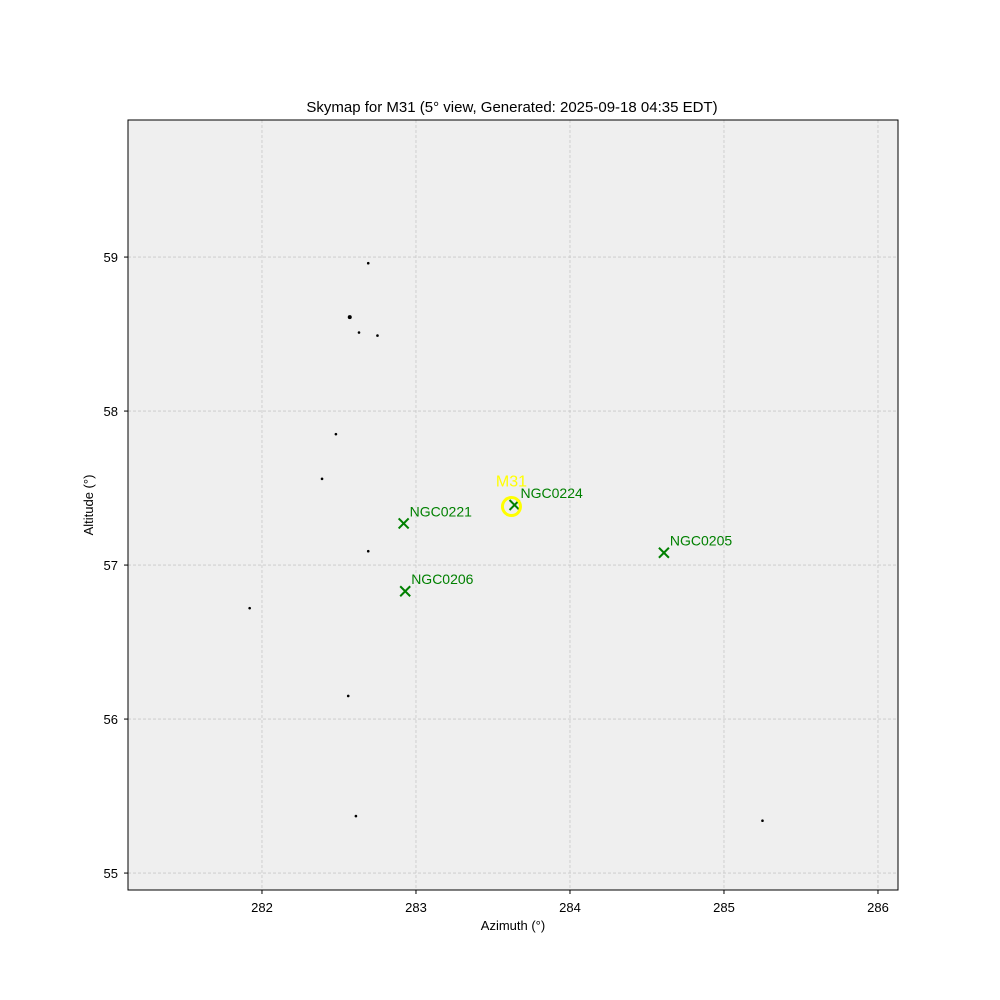 This screenshot has height=1000, width=1000. I want to click on galaxy-label: NGC0206, so click(442, 579).